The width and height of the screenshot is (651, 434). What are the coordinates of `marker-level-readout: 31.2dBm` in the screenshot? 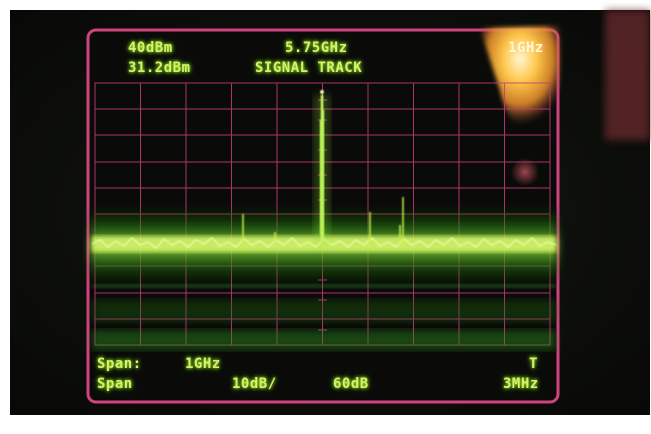 It's located at (159, 68).